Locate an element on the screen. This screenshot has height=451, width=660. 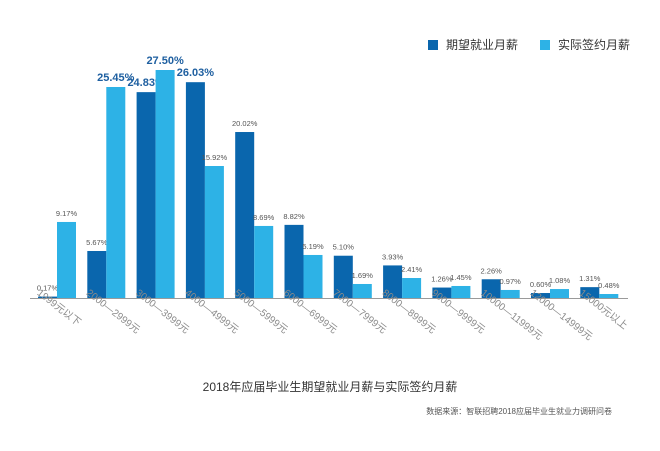
data-label-expected: 24.83% is located at coordinates (146, 83).